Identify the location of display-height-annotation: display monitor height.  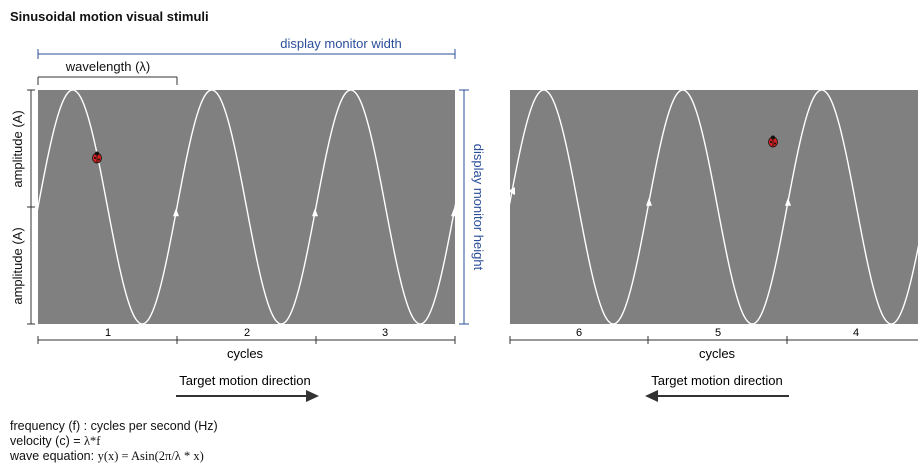
(472, 207).